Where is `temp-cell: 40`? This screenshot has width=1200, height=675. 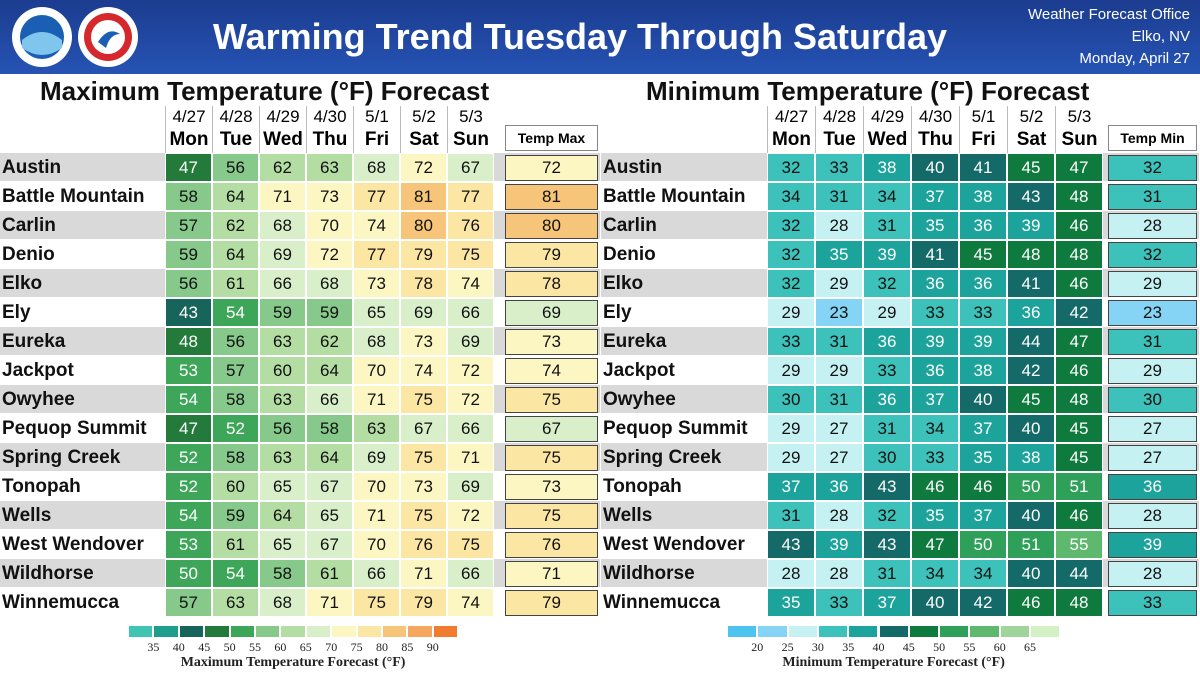 temp-cell: 40 is located at coordinates (935, 167).